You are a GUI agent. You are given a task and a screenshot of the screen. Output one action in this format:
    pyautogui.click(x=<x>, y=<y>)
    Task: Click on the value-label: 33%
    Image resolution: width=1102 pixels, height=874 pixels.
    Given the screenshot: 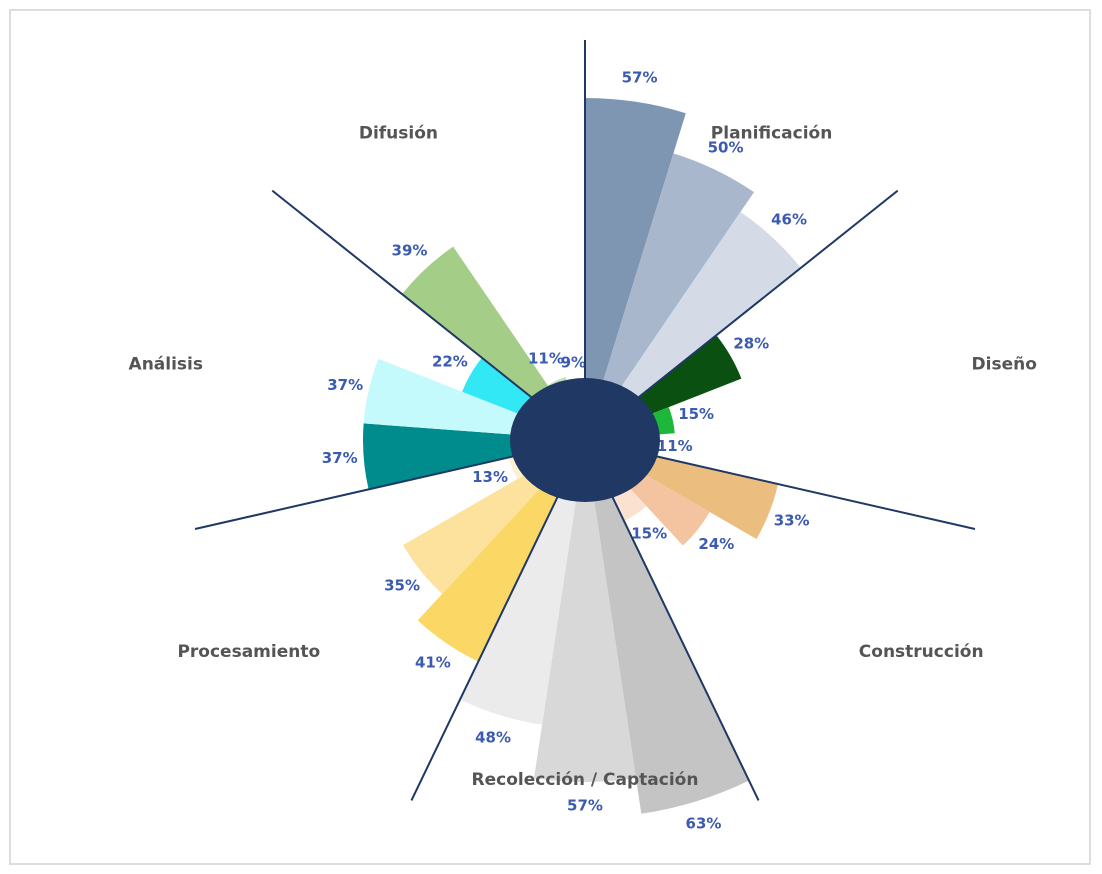 What is the action you would take?
    pyautogui.click(x=792, y=521)
    